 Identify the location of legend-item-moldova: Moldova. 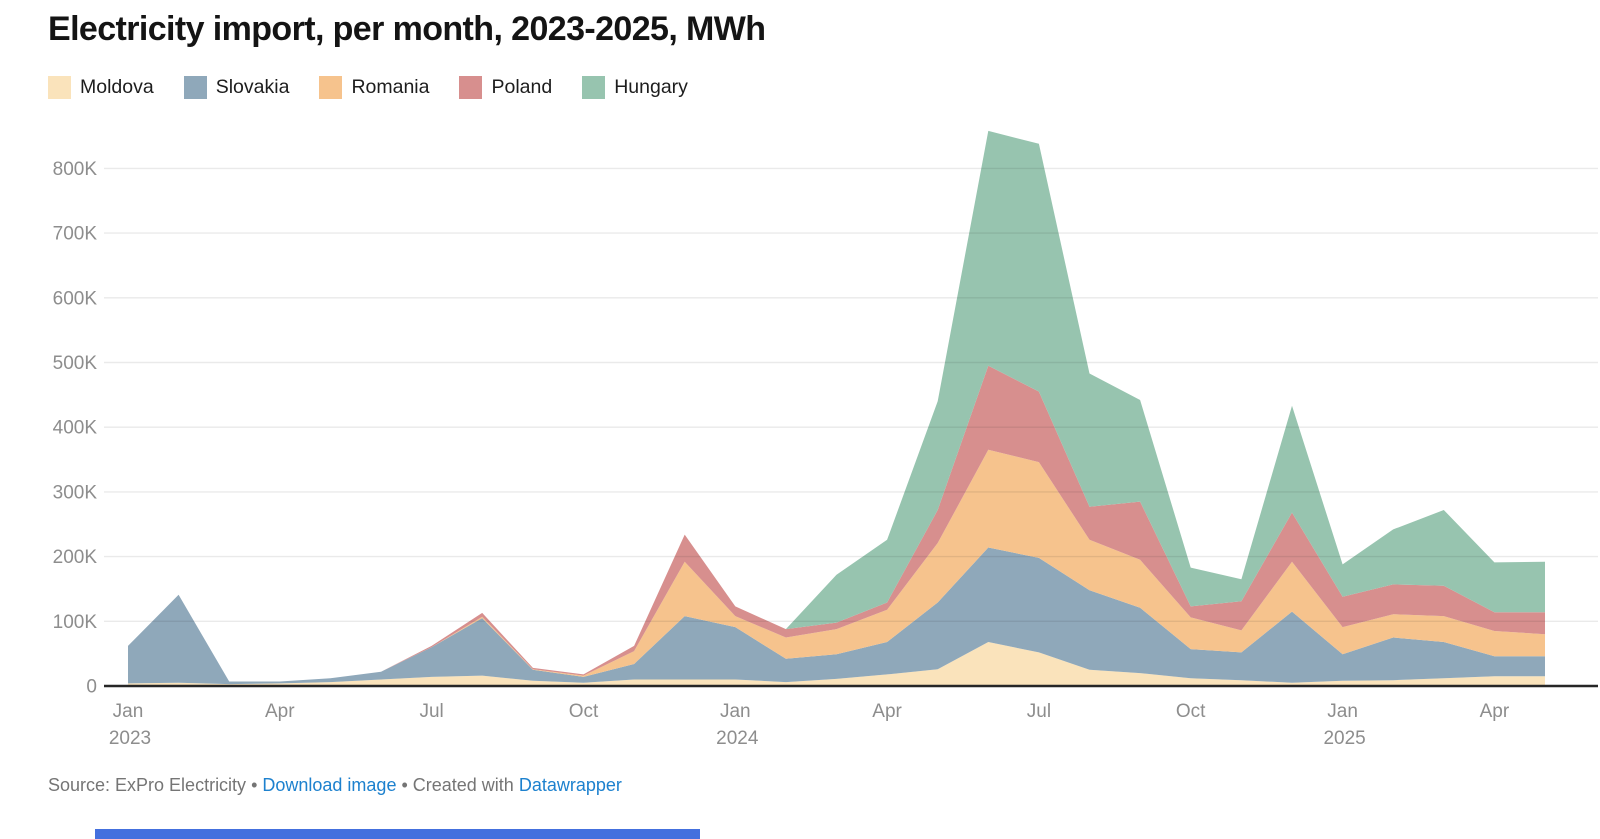
(101, 87).